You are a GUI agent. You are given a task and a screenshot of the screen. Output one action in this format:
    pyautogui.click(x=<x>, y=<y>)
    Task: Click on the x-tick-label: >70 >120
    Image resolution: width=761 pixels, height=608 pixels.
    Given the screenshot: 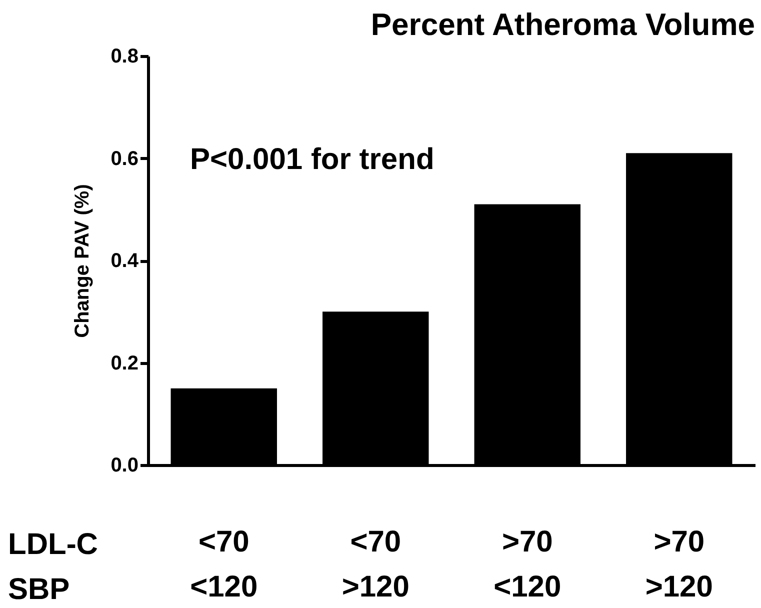 What is the action you would take?
    pyautogui.click(x=679, y=565)
    